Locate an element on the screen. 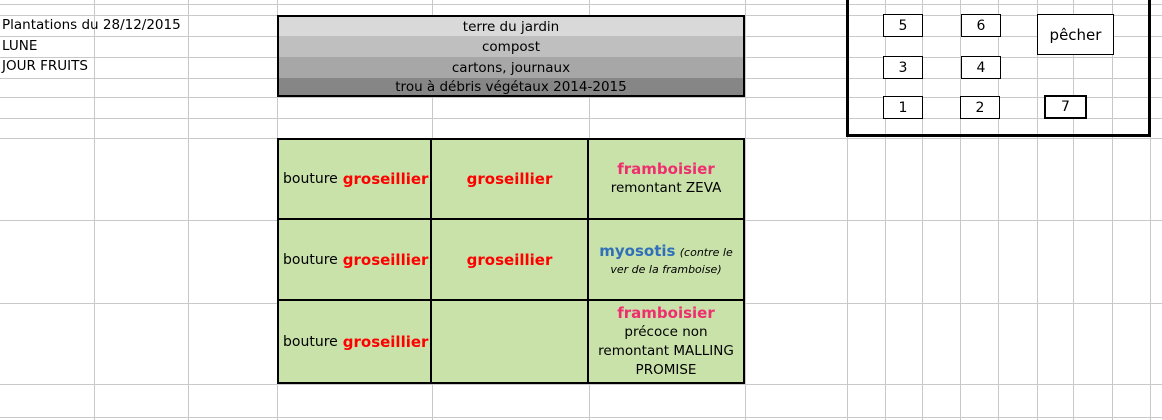 The width and height of the screenshot is (1162, 420). soil-layer-terre-label: terre du jardin is located at coordinates (511, 26).